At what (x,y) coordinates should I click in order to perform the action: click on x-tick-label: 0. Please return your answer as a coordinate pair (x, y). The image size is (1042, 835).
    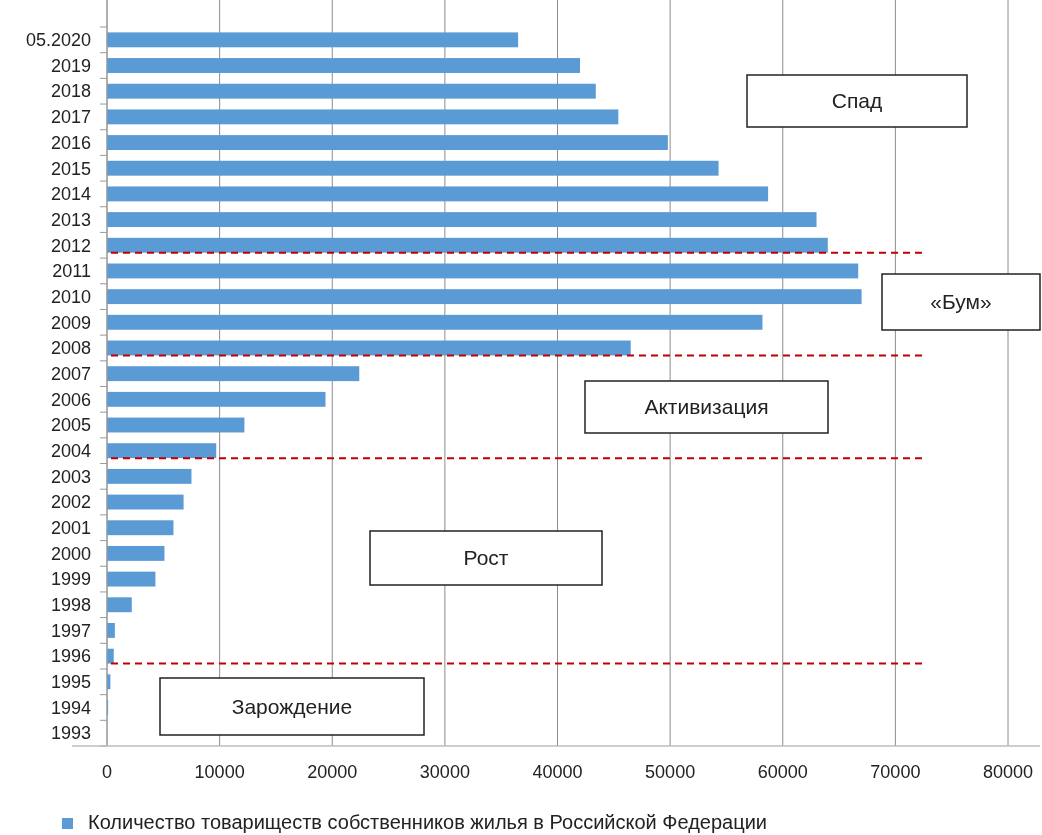
    Looking at the image, I should click on (107, 772).